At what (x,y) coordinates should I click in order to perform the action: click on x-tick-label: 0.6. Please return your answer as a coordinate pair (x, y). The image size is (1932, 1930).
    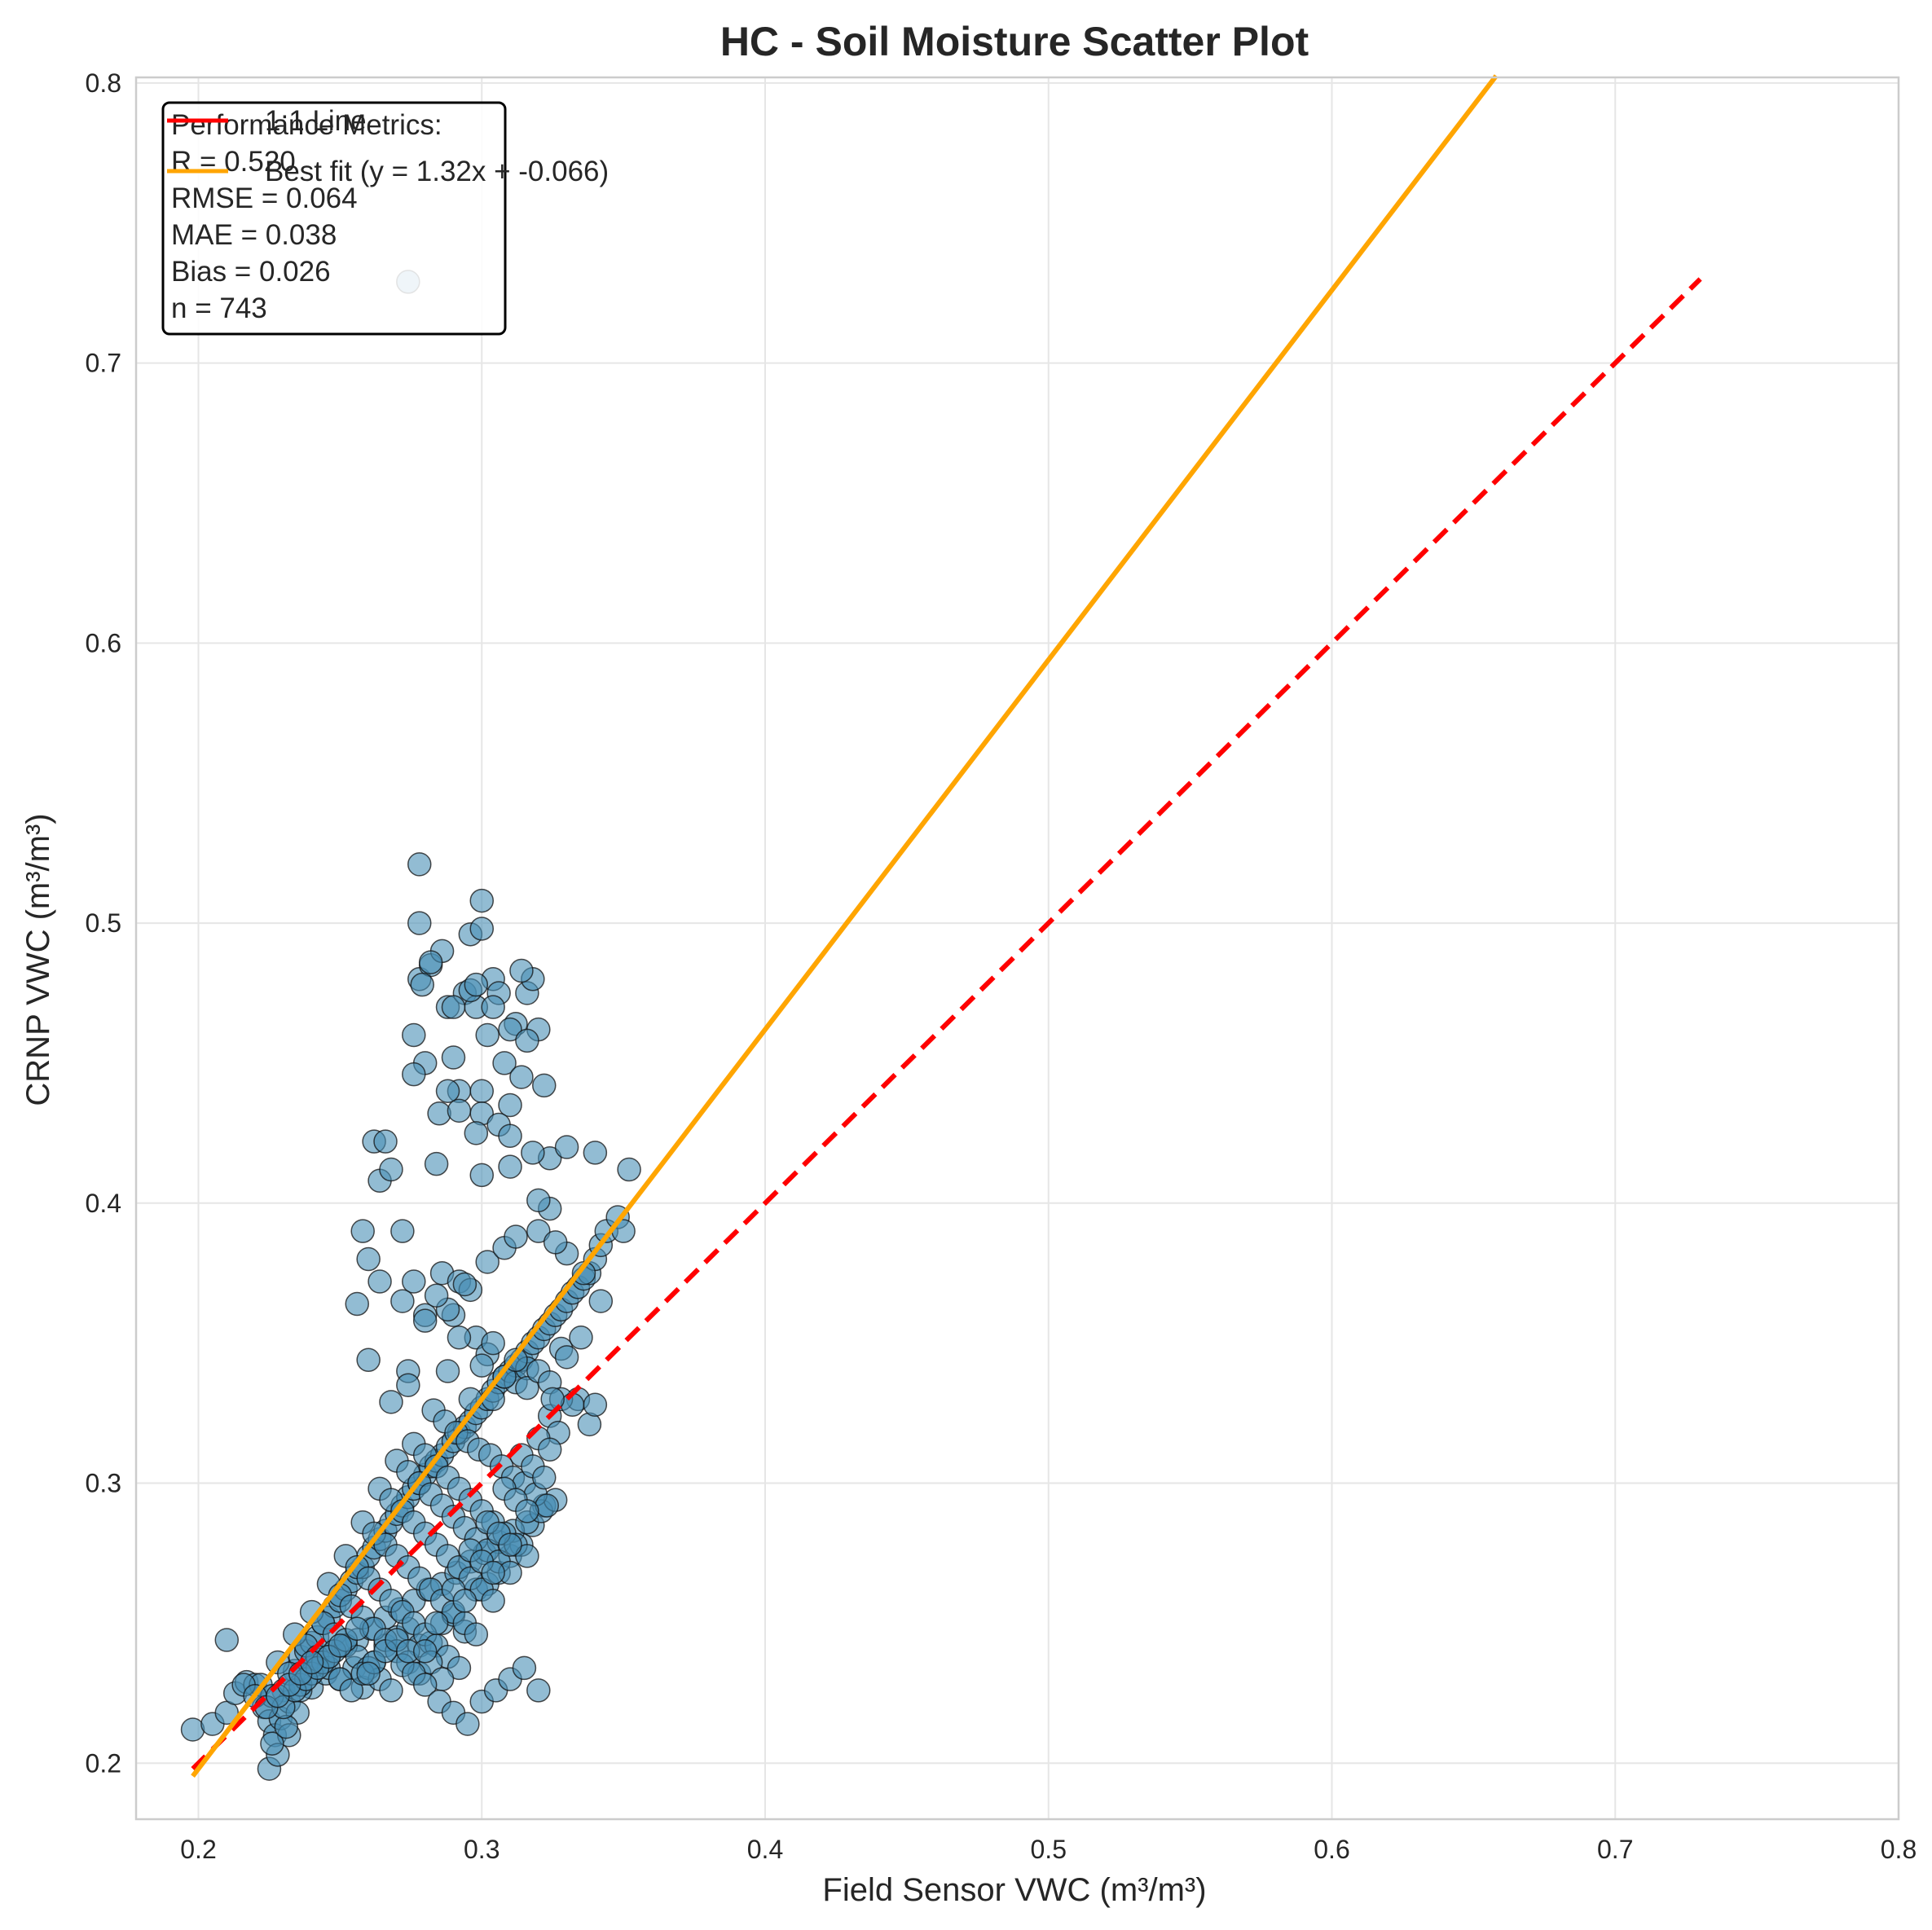
    Looking at the image, I should click on (1331, 1849).